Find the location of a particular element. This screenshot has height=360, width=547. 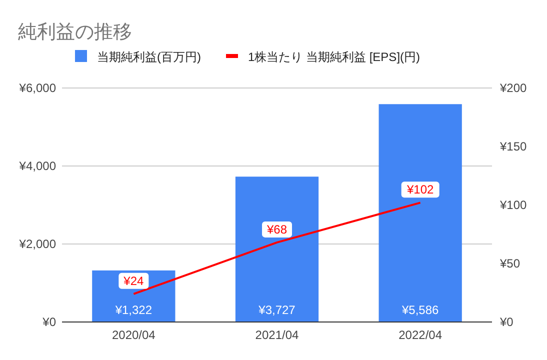

data-label: ¥5,586 is located at coordinates (420, 310).